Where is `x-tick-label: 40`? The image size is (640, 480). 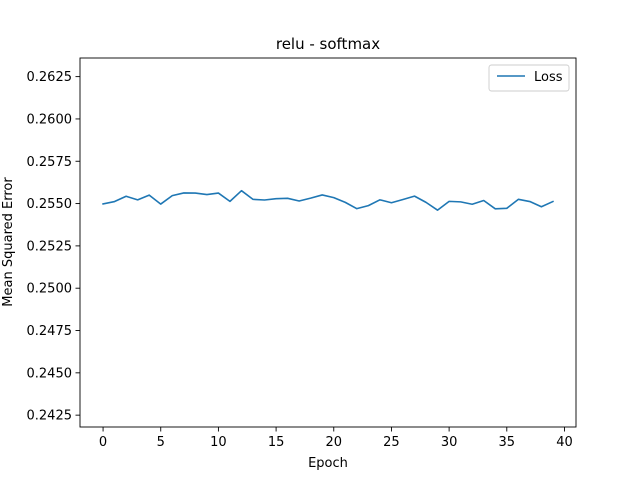 x-tick-label: 40 is located at coordinates (564, 442).